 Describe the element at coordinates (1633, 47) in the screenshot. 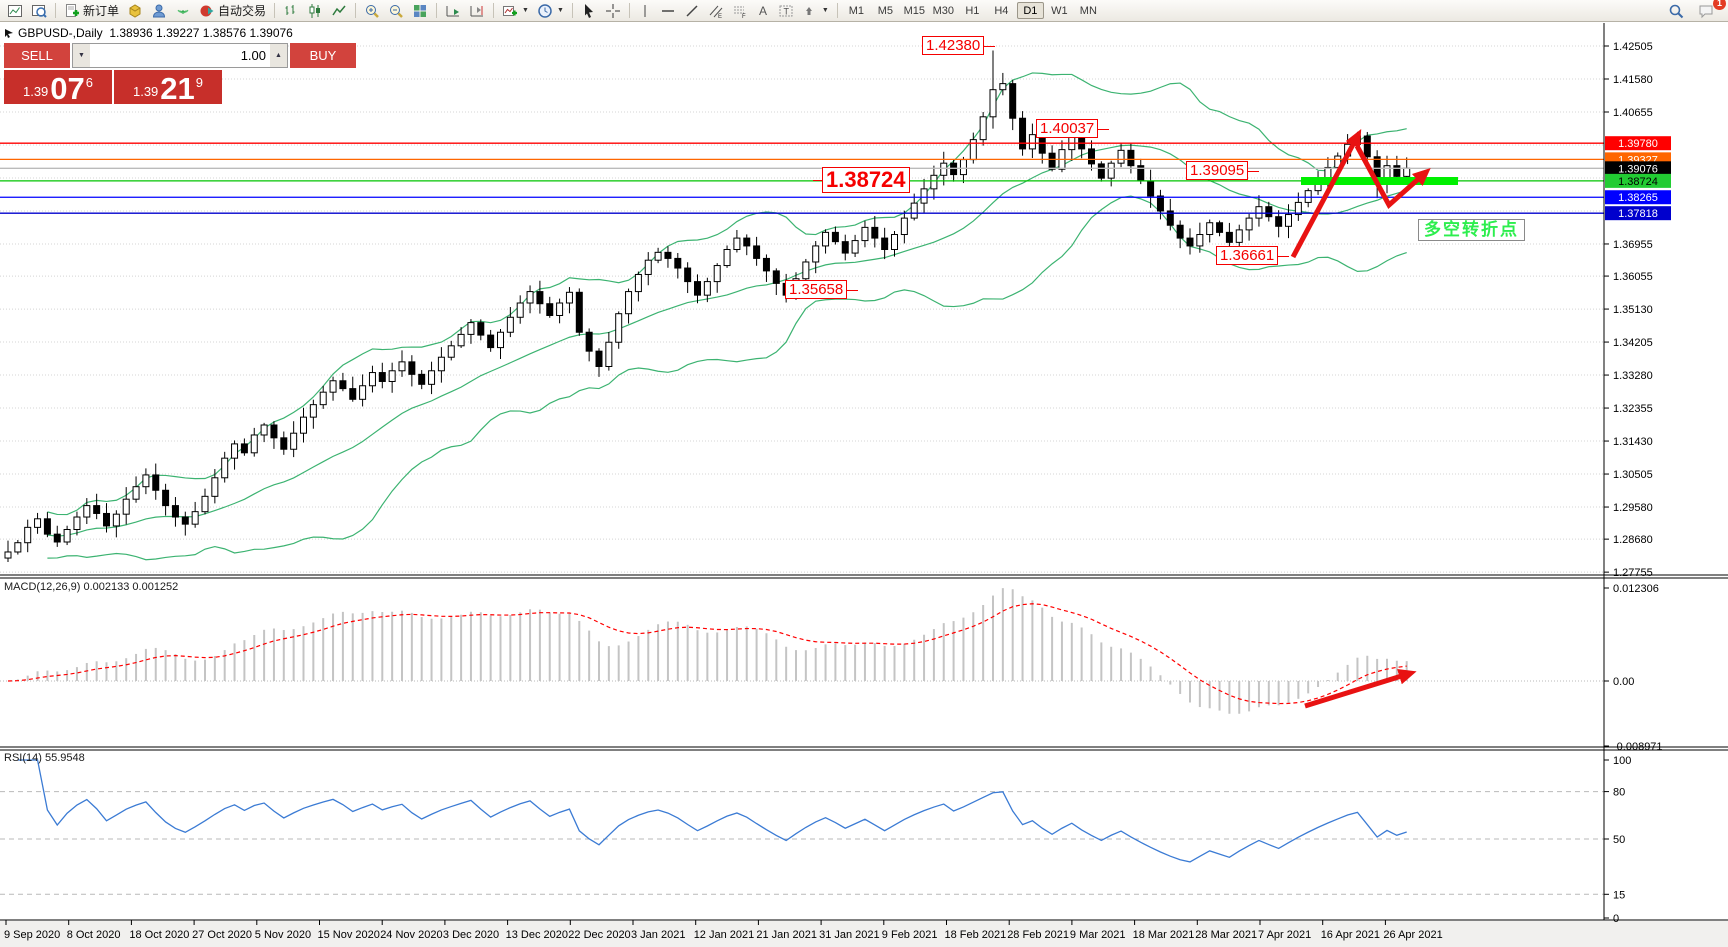

I see `price-tick-label: 1.42505` at that location.